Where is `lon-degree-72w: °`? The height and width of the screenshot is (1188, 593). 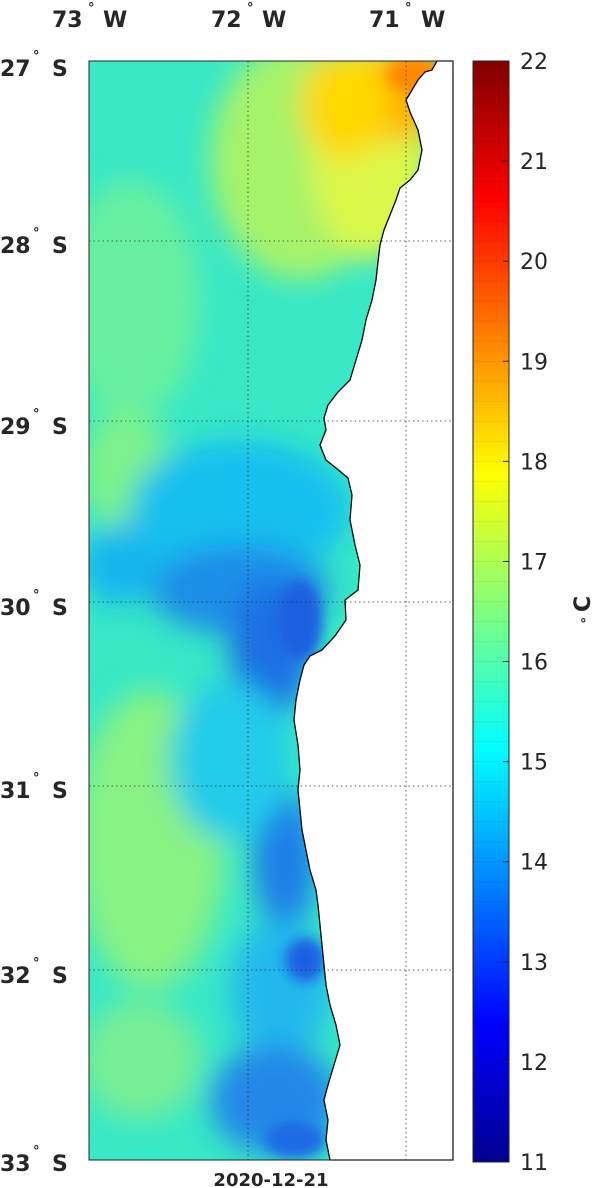
lon-degree-72w: ° is located at coordinates (250, 8).